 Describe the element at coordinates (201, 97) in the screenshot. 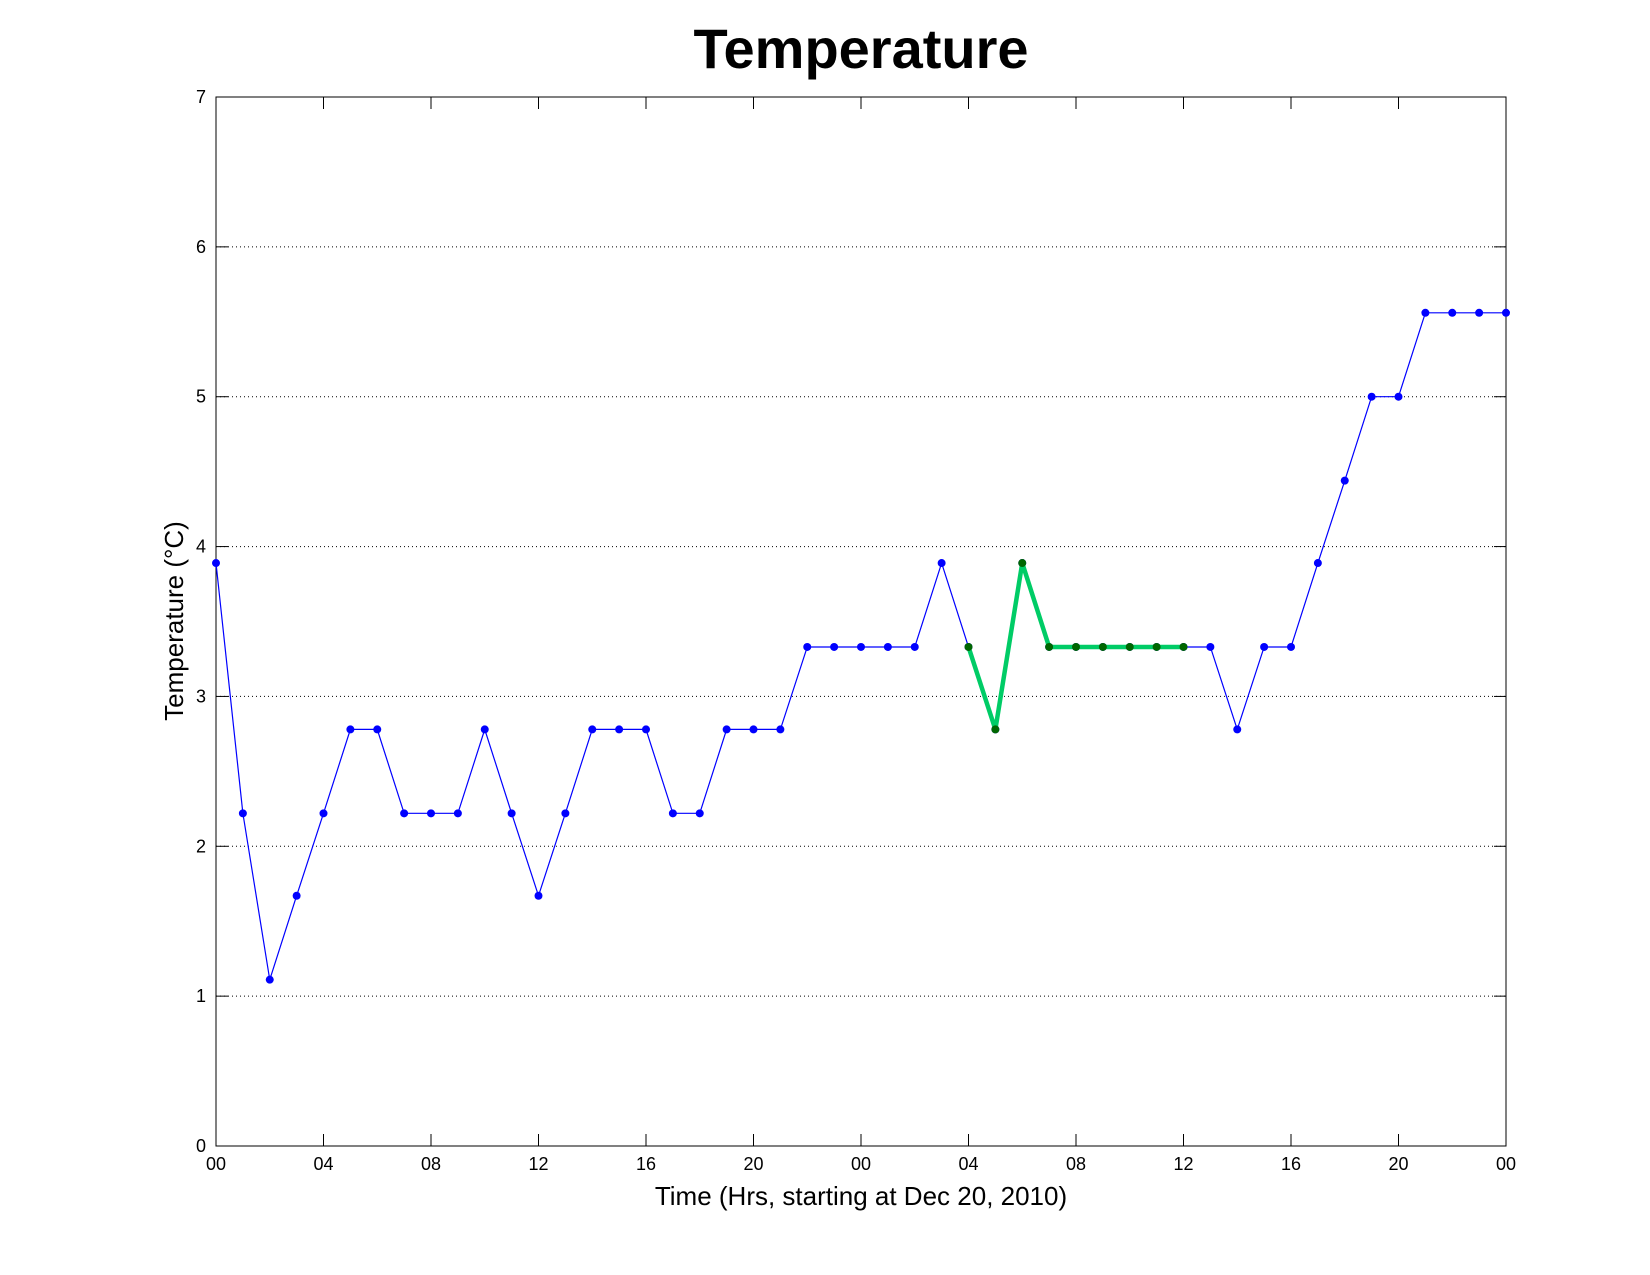

I see `y-tick-label: 7` at that location.